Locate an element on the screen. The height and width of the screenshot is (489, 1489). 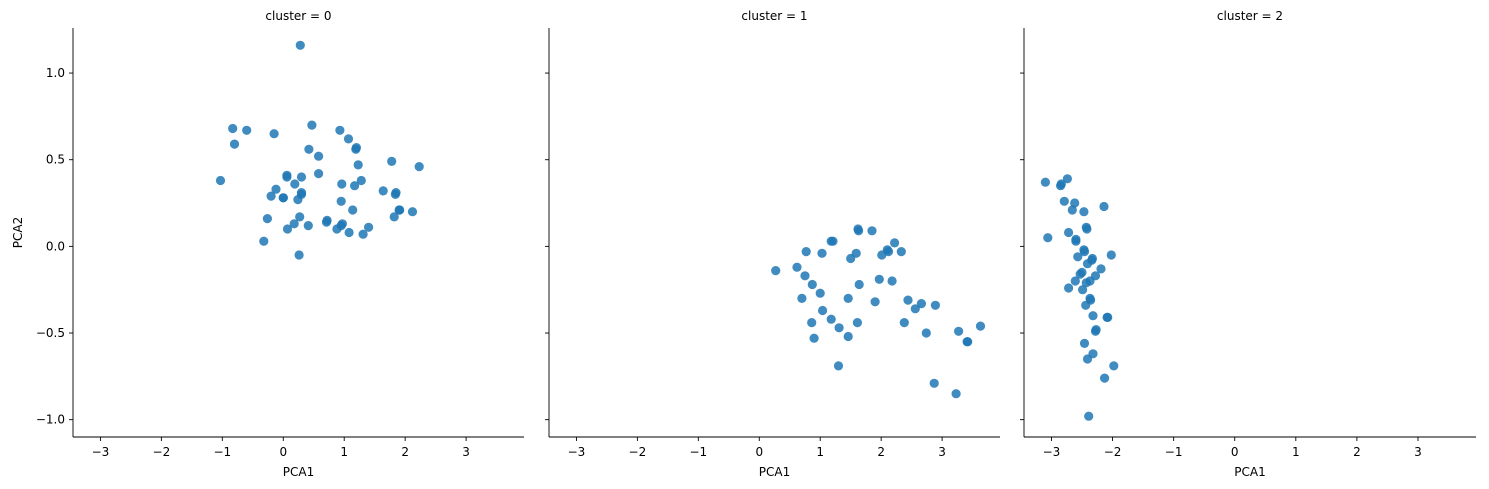
y-tick-label: −1.0 is located at coordinates (50, 420).